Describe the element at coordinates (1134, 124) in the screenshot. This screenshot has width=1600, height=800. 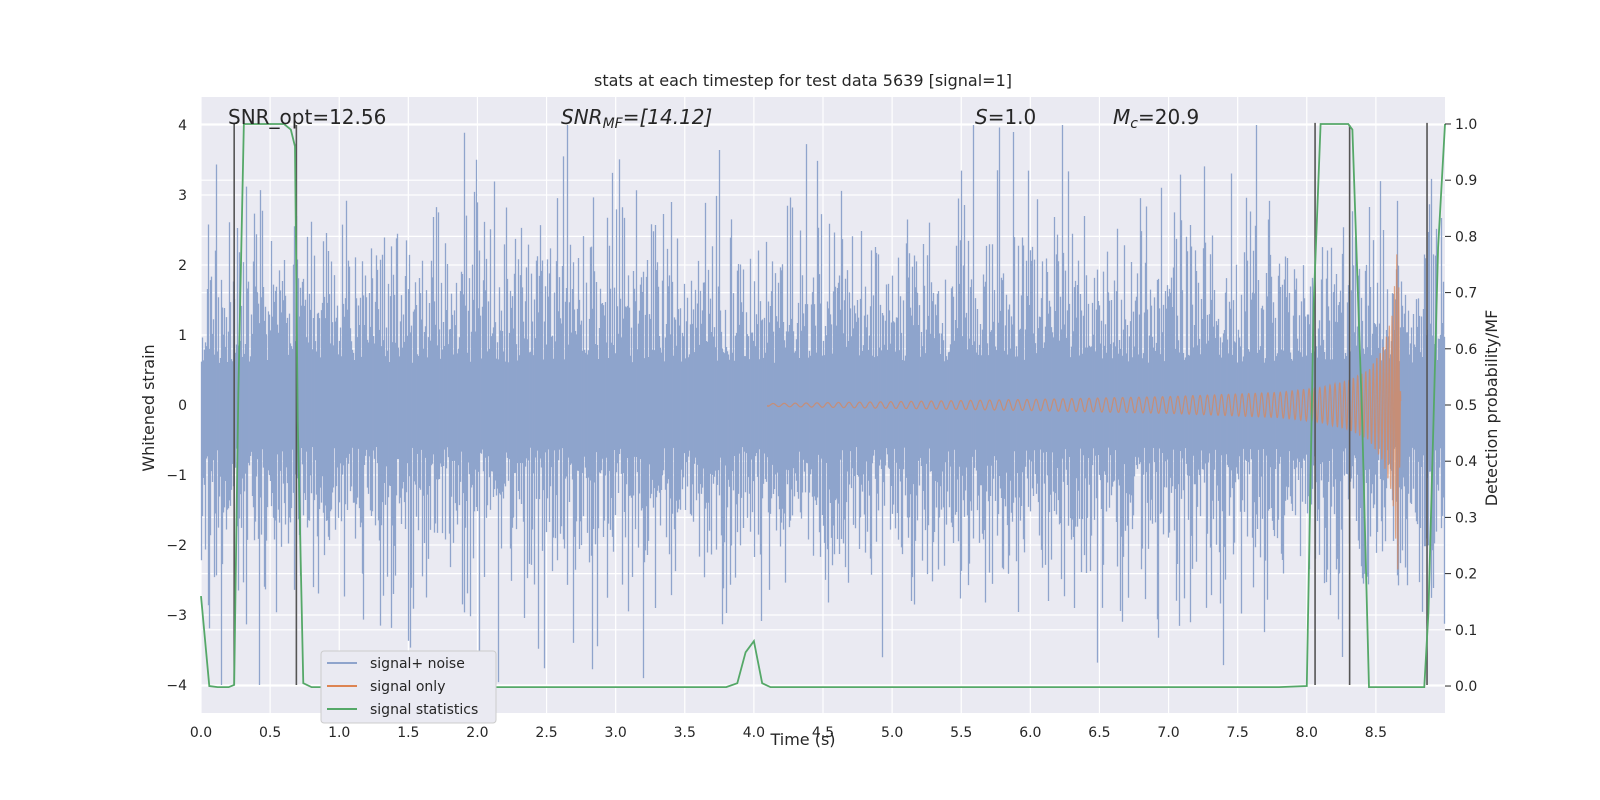
I see `annotation-mc-sub: c` at that location.